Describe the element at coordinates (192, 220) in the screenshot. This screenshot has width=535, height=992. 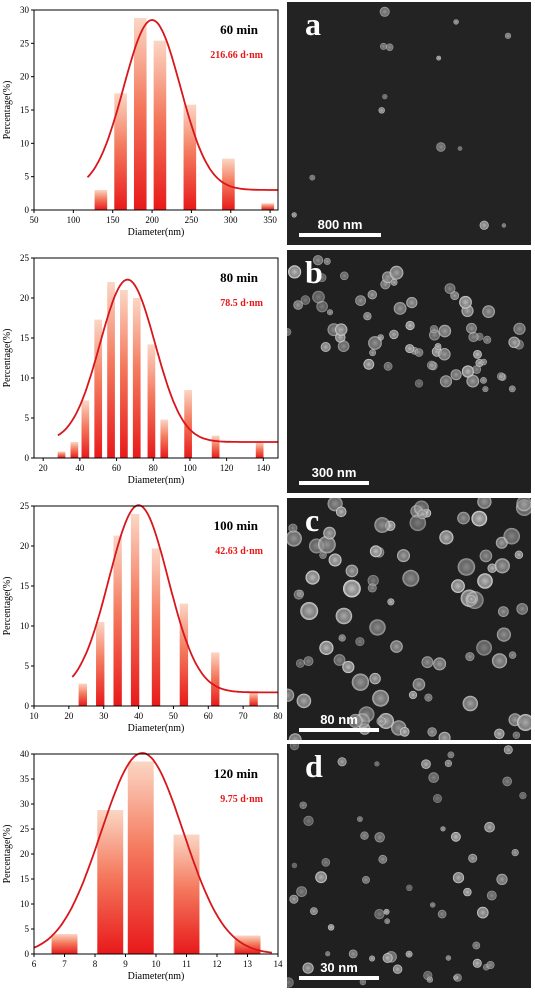
I see `x-tick-label: 250` at that location.